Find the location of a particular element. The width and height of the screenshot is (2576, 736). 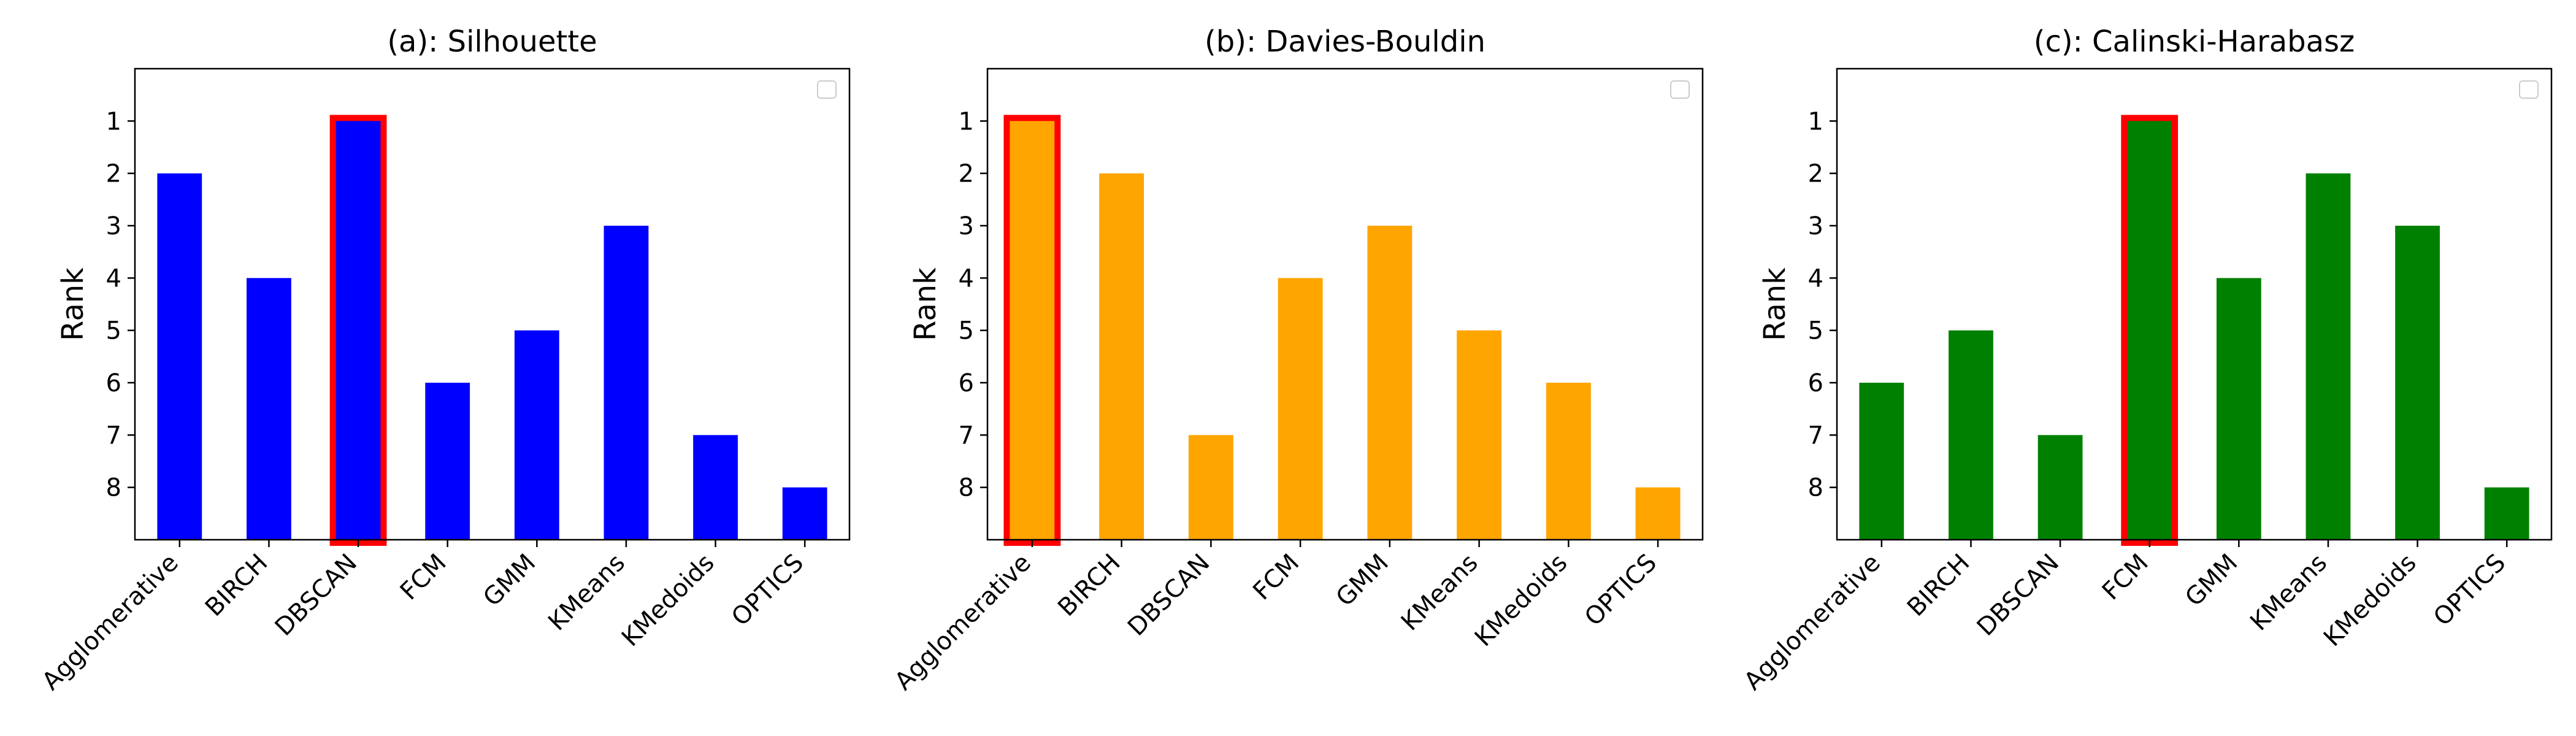

chart-title: (a): Silhouette is located at coordinates (492, 42).